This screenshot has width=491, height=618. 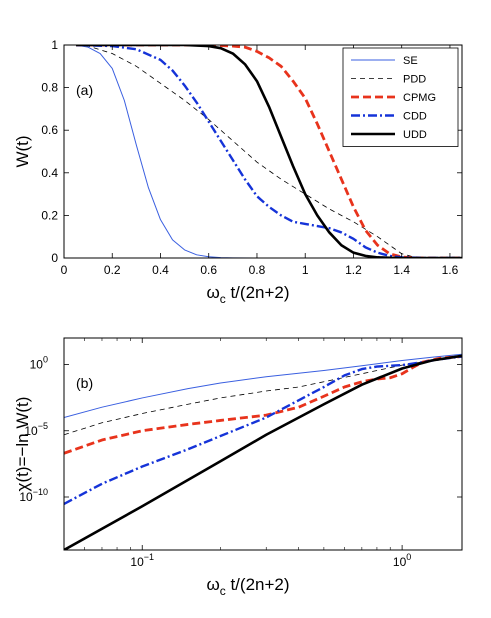 I want to click on panel-a-y-axis-label: W(t), so click(x=22, y=151).